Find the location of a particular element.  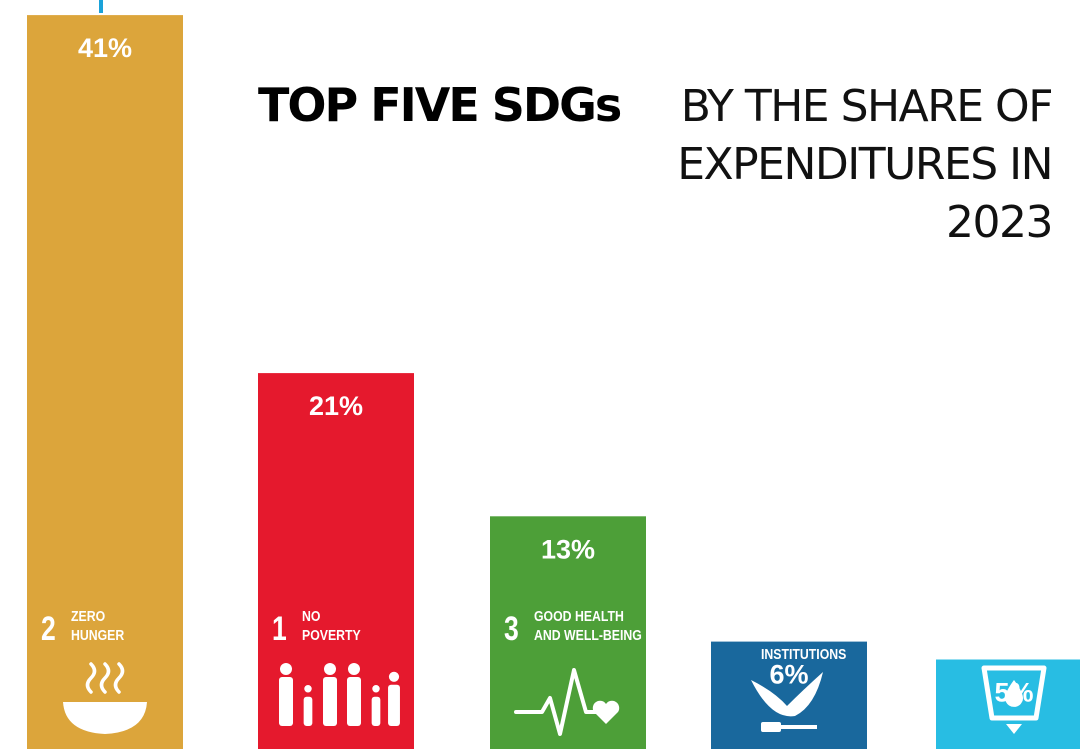

family-icon is located at coordinates (339, 694).